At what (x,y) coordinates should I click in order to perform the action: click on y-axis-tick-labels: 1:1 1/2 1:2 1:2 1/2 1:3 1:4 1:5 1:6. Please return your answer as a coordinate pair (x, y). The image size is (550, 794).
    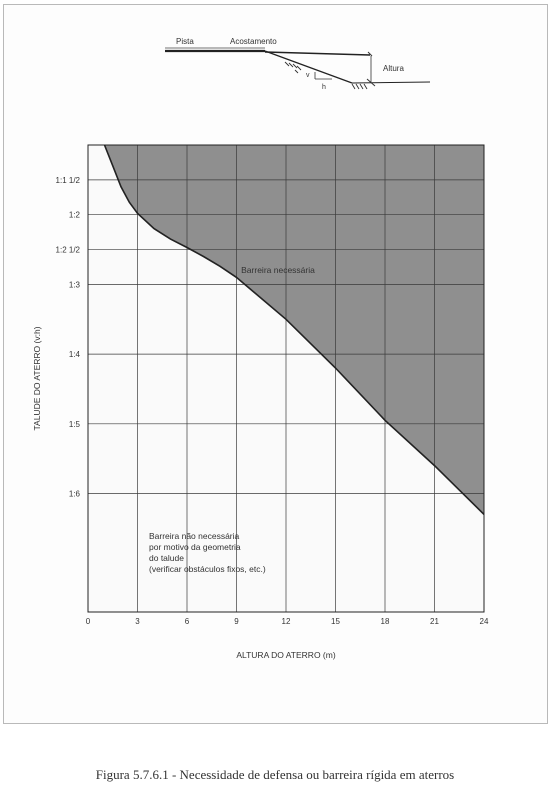
    Looking at the image, I should click on (68, 337).